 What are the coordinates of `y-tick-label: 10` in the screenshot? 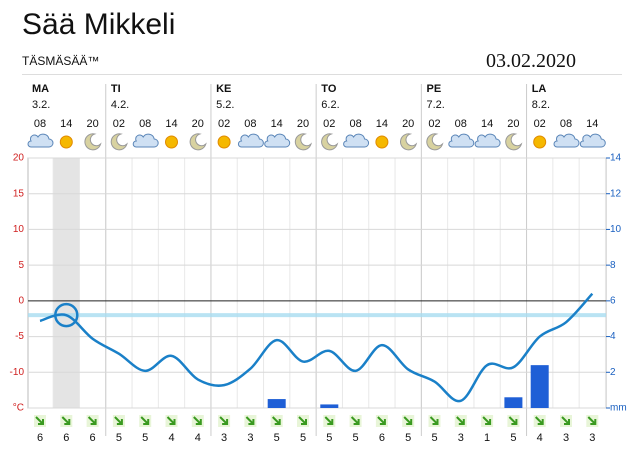 It's located at (19, 229).